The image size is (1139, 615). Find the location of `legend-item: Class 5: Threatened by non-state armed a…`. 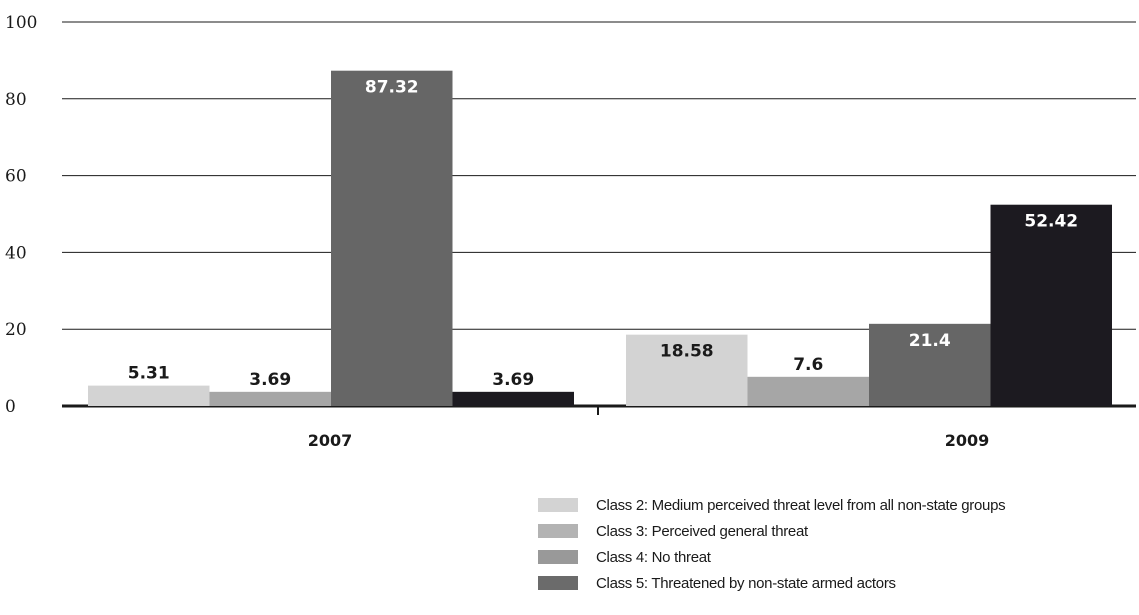

legend-item: Class 5: Threatened by non-state armed a… is located at coordinates (771, 583).